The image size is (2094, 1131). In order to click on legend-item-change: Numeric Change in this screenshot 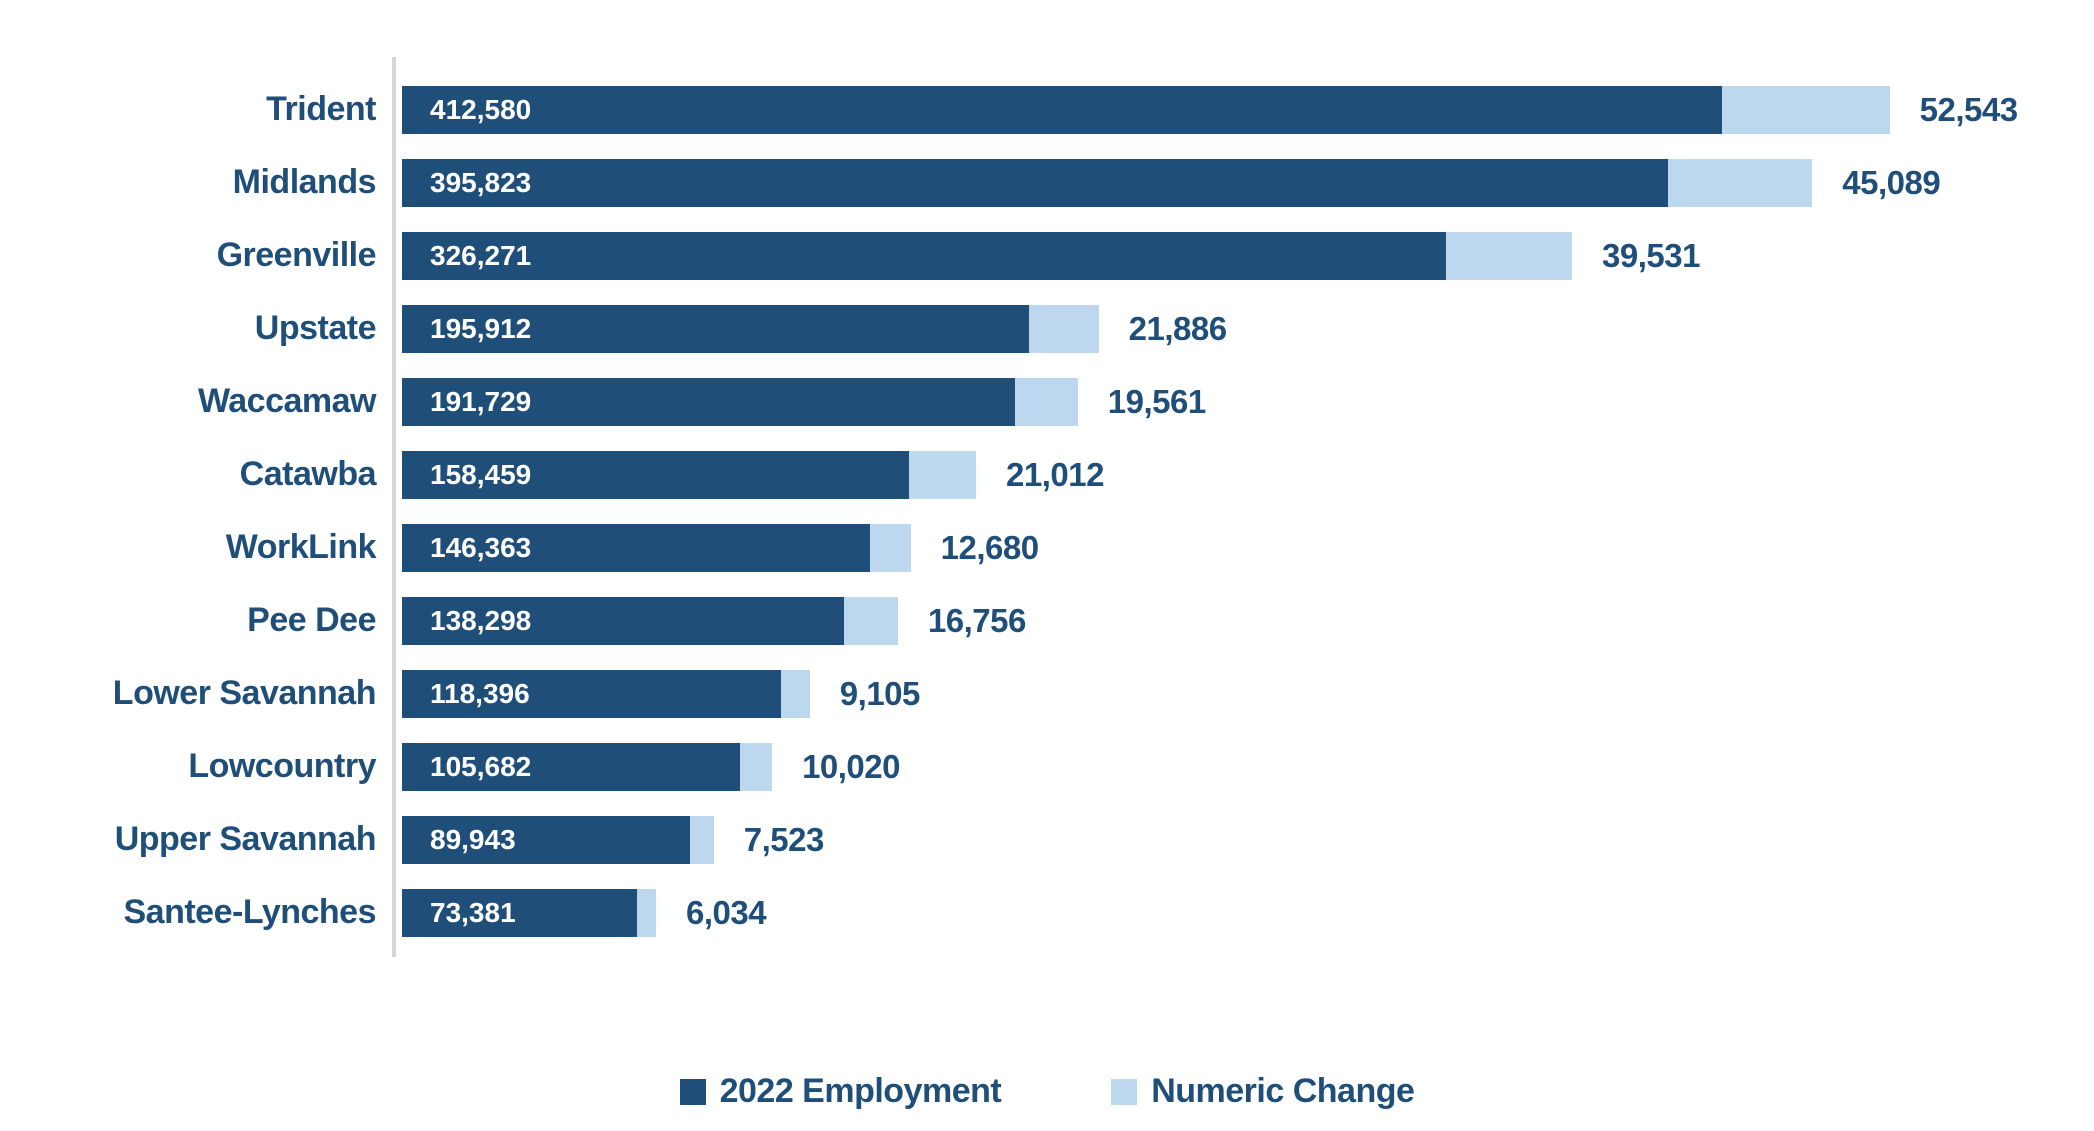, I will do `click(1263, 1091)`.